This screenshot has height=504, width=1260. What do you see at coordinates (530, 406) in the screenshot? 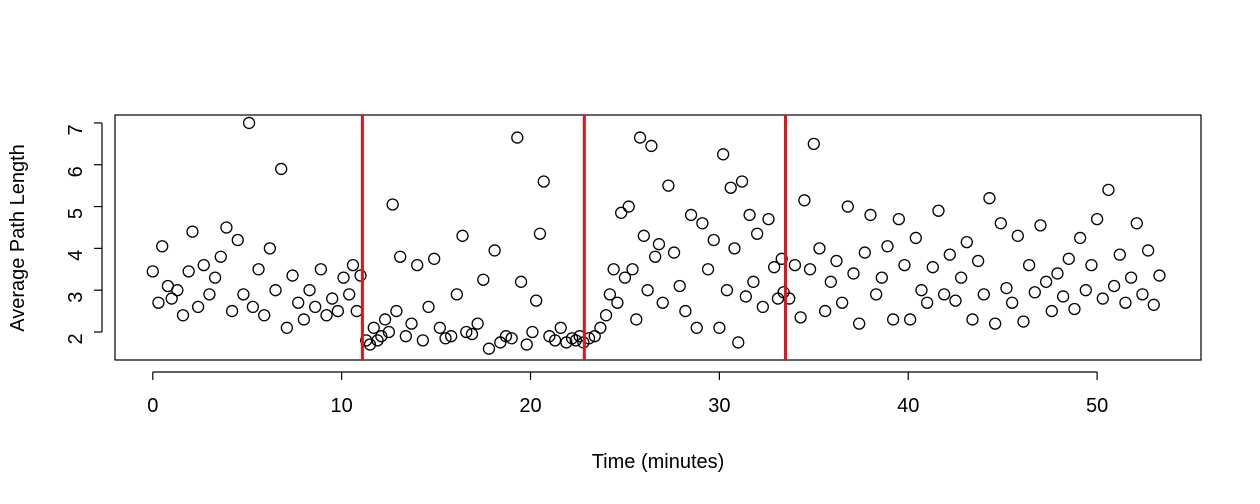
I see `x-tick-label: 20` at bounding box center [530, 406].